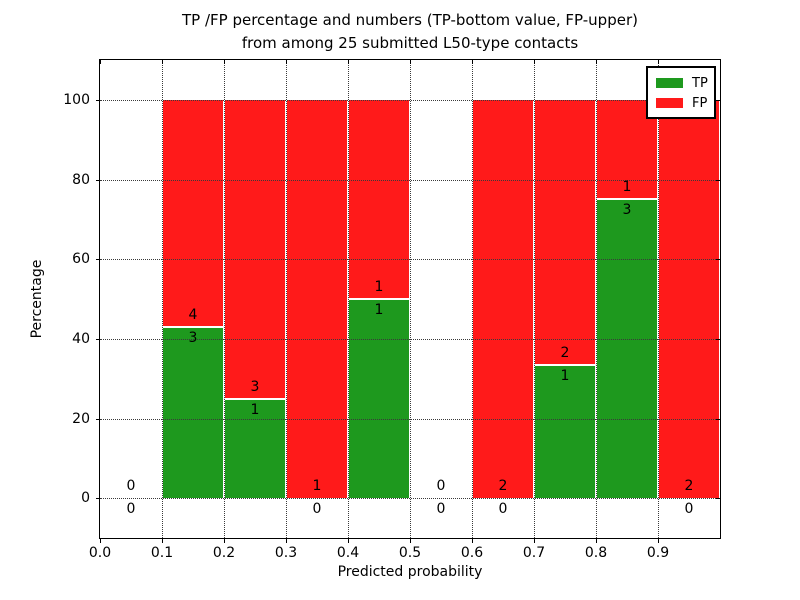 The width and height of the screenshot is (800, 600). Describe the element at coordinates (689, 486) in the screenshot. I see `annotation-fp-0.9: 2` at that location.